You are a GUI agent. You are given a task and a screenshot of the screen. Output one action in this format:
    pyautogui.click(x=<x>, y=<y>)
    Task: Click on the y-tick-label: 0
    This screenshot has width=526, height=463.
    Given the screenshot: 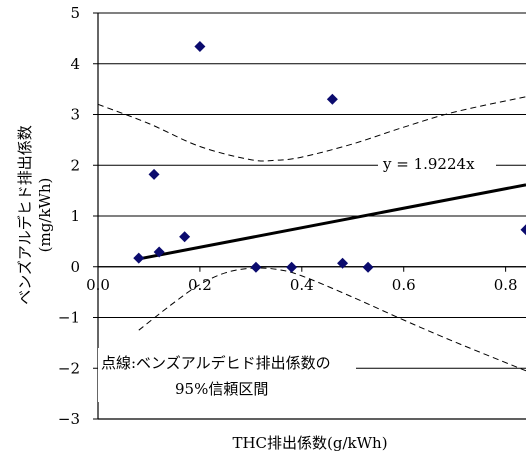 What is the action you would take?
    pyautogui.click(x=75, y=267)
    